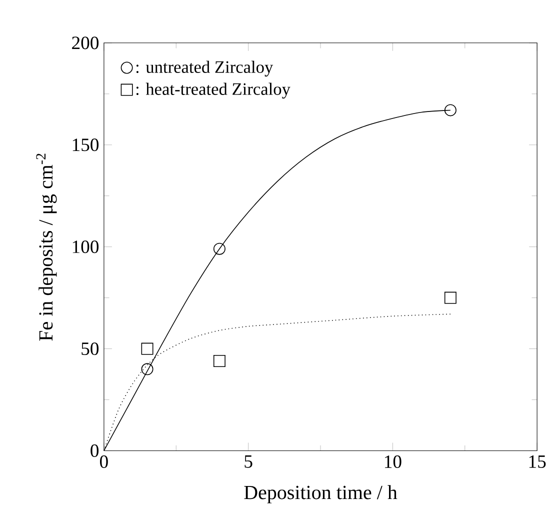  What do you see at coordinates (248, 462) in the screenshot?
I see `x-tick-label: 5` at bounding box center [248, 462].